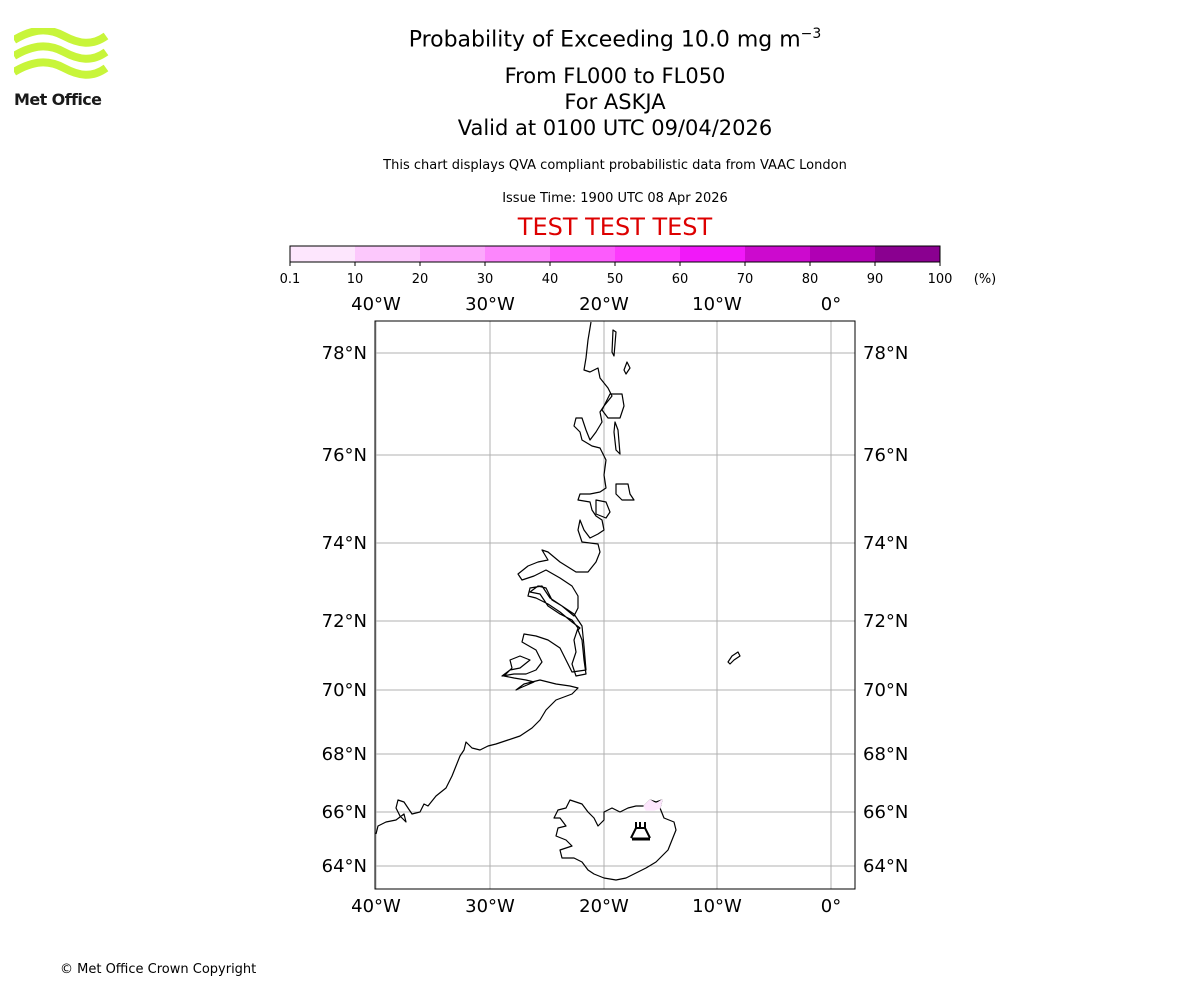 The width and height of the screenshot is (1200, 1000). What do you see at coordinates (355, 279) in the screenshot?
I see `colorbar-tick-label: 10` at bounding box center [355, 279].